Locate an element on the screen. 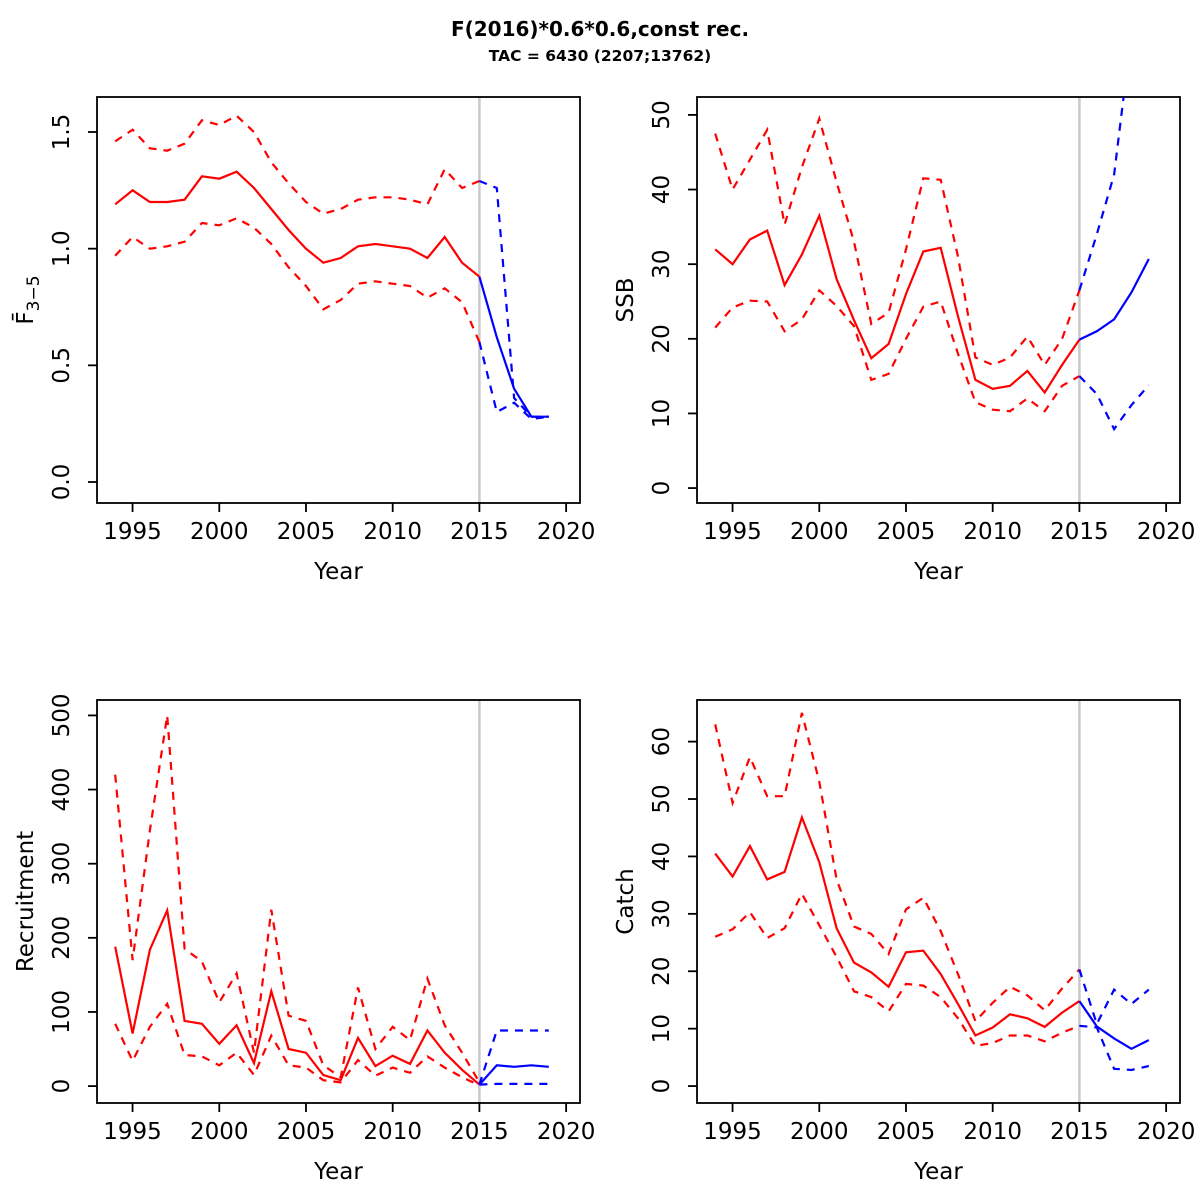  recruitment-x-tick-label: 2005 is located at coordinates (306, 1132).